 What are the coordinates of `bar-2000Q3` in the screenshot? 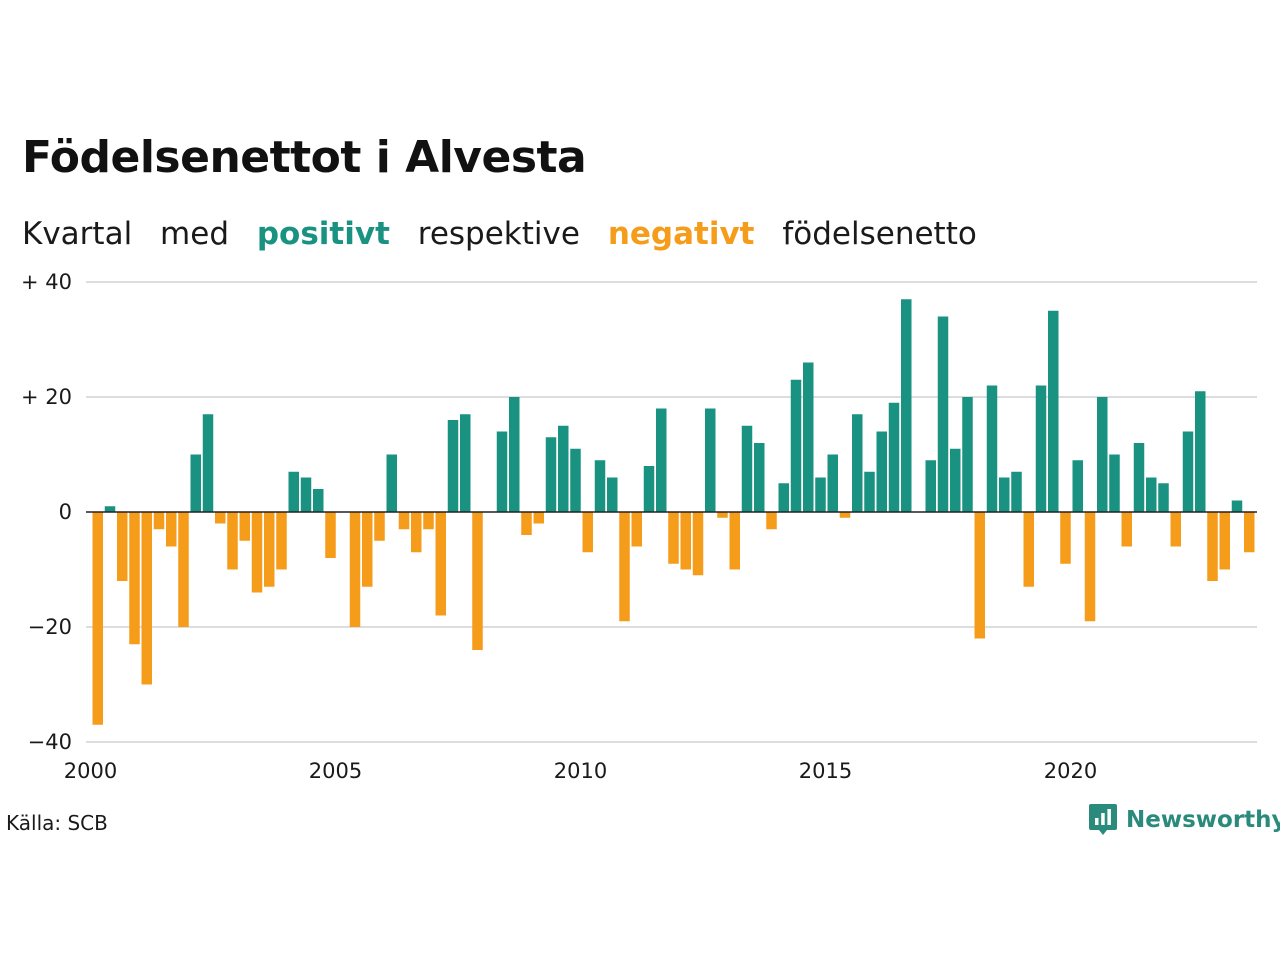 It's located at (122, 546).